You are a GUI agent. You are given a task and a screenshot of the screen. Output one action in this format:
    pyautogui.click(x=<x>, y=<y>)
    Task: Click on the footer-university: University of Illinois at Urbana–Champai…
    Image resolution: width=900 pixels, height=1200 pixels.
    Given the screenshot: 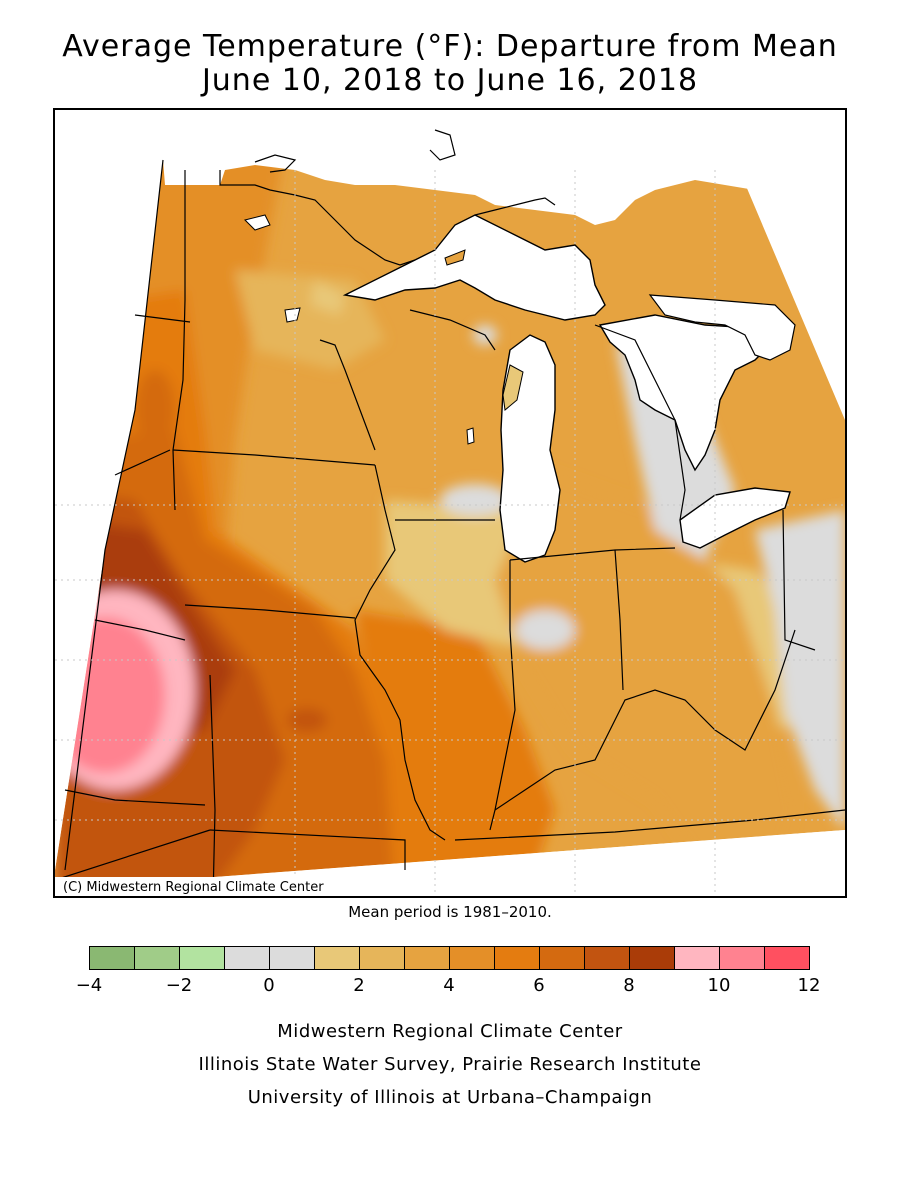 What is the action you would take?
    pyautogui.click(x=450, y=1097)
    